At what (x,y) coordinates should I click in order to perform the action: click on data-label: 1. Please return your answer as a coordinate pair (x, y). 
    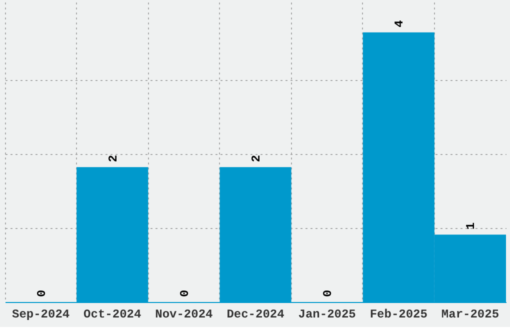
    Looking at the image, I should click on (471, 226).